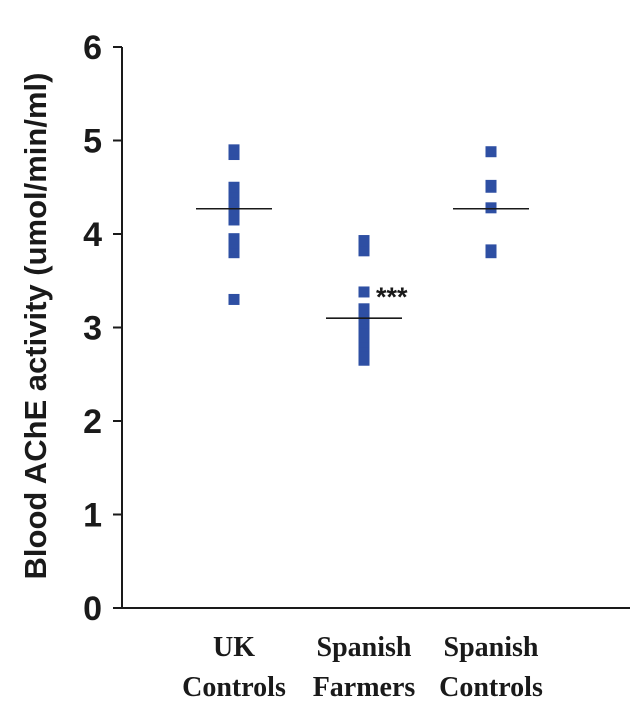 The image size is (631, 701). I want to click on y-tick-label: 5, so click(92, 142).